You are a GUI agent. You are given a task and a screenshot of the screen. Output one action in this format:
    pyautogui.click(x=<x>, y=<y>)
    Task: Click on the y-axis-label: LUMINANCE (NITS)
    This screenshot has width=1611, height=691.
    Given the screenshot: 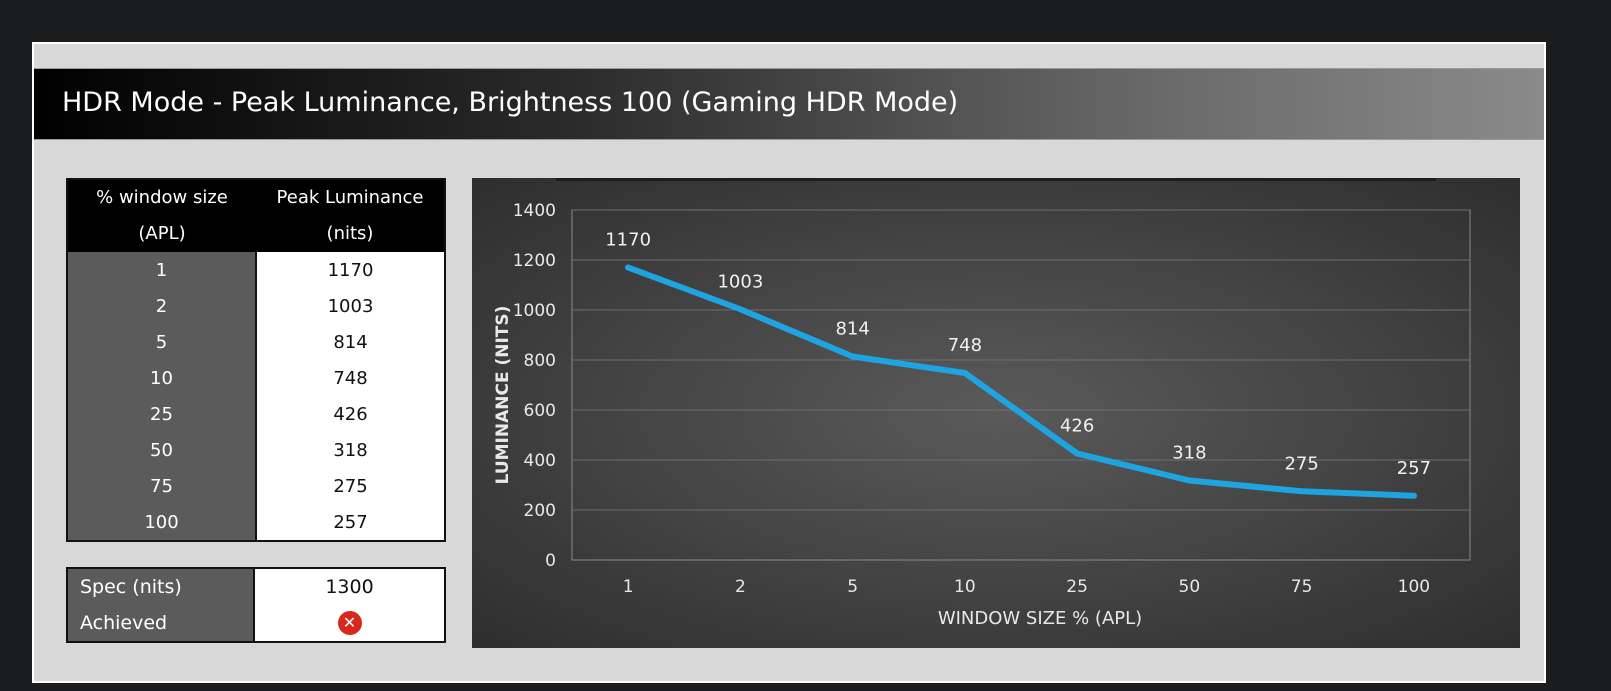 What is the action you would take?
    pyautogui.click(x=503, y=395)
    